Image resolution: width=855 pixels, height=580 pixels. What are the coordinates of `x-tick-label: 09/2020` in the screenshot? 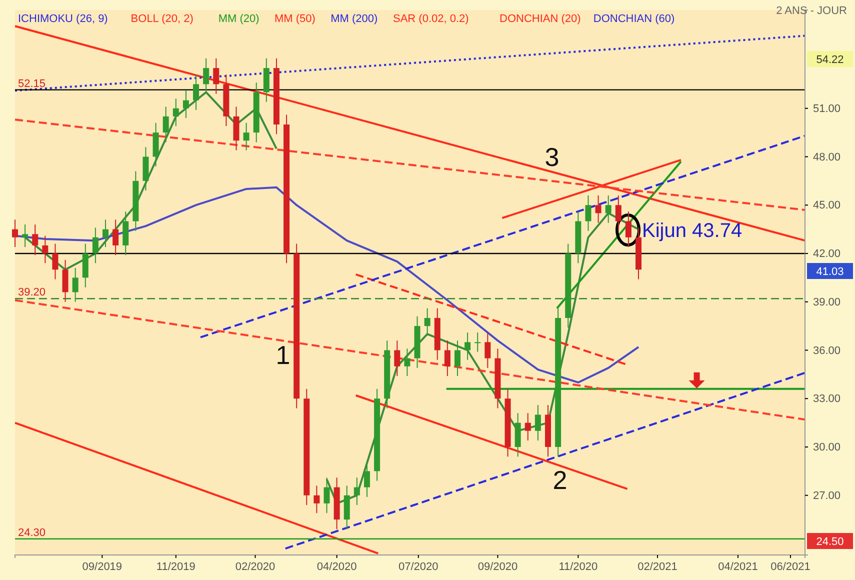 It's located at (498, 566).